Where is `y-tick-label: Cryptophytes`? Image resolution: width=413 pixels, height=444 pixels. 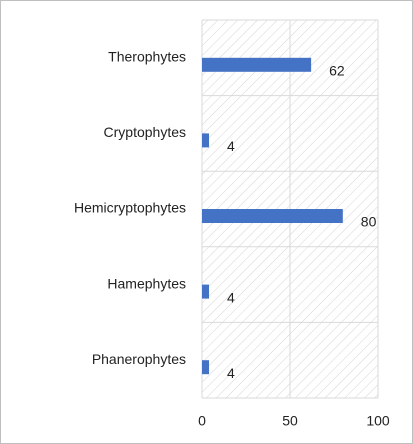 y-tick-label: Cryptophytes is located at coordinates (145, 132).